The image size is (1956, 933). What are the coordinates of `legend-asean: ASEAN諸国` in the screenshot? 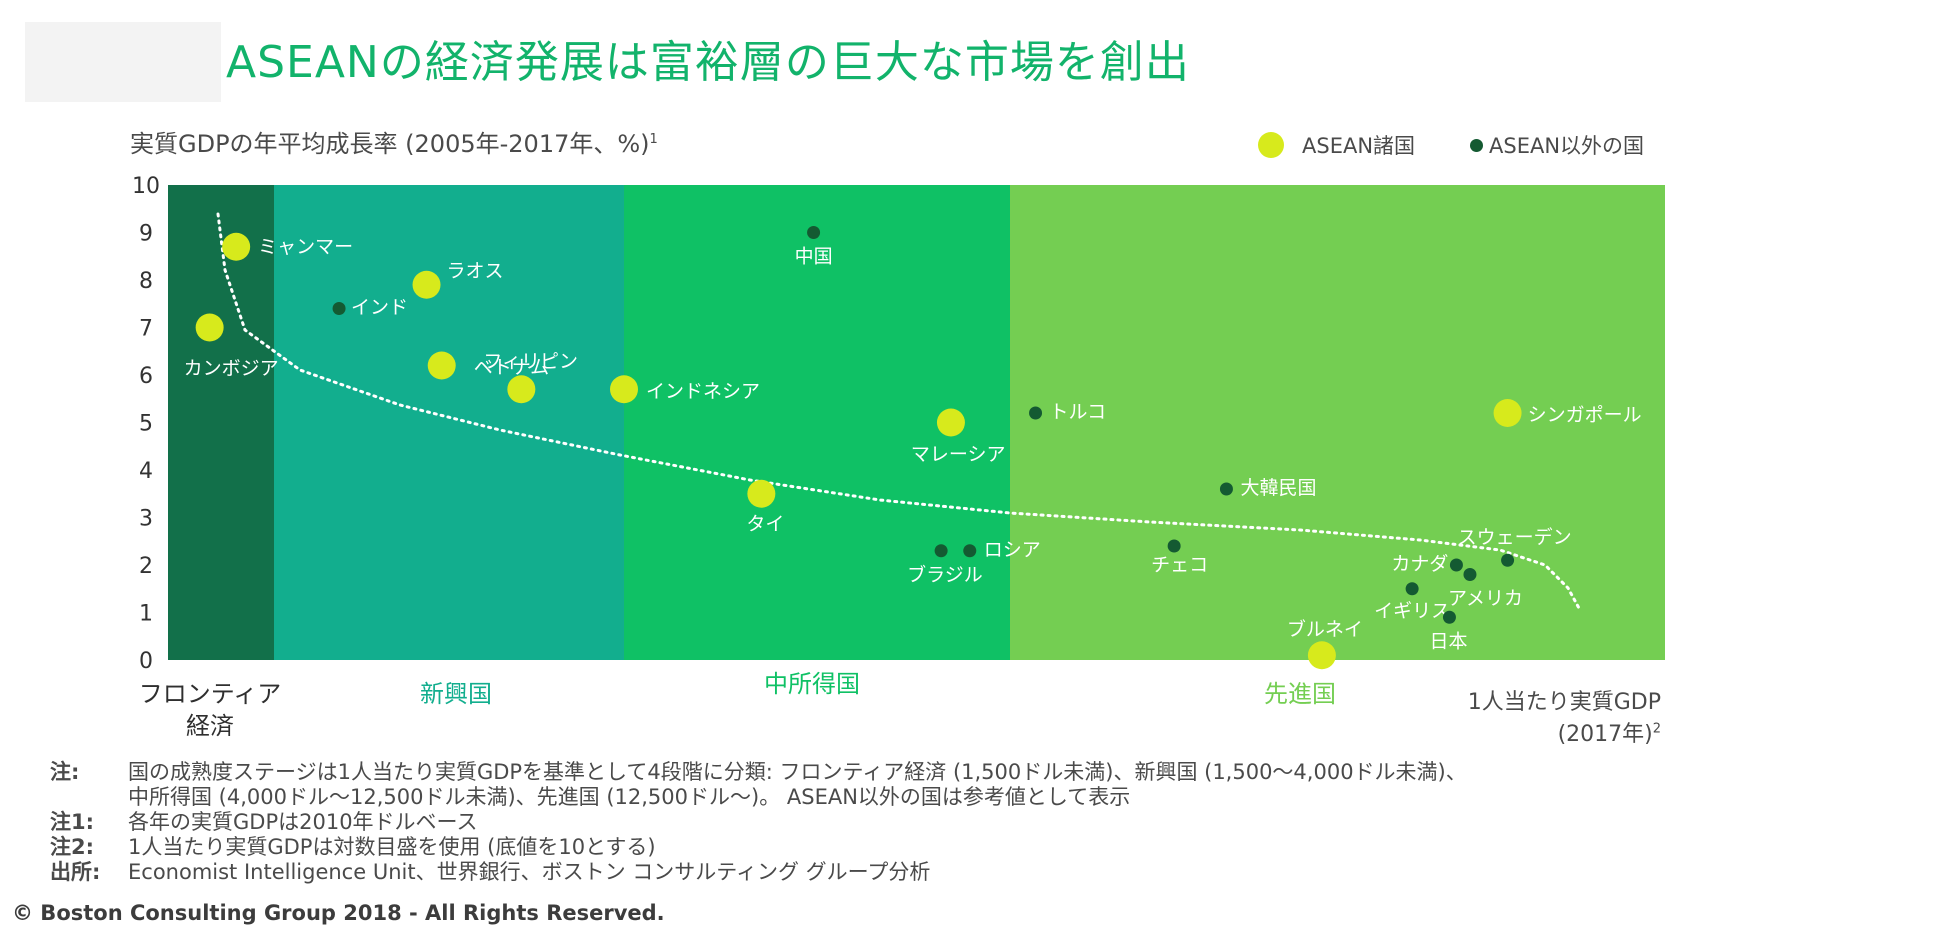 It's located at (1336, 145).